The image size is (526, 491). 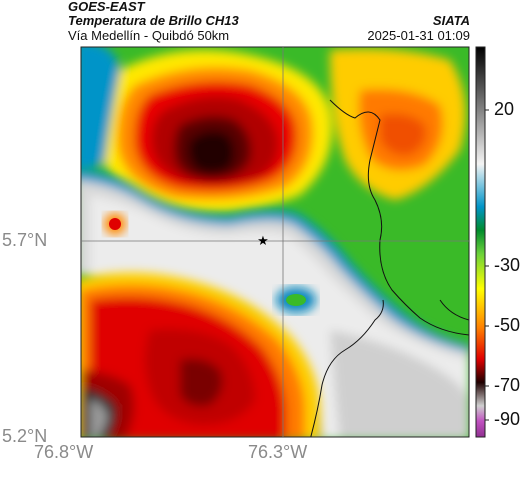 What do you see at coordinates (451, 20) in the screenshot?
I see `org-label: SIATA` at bounding box center [451, 20].